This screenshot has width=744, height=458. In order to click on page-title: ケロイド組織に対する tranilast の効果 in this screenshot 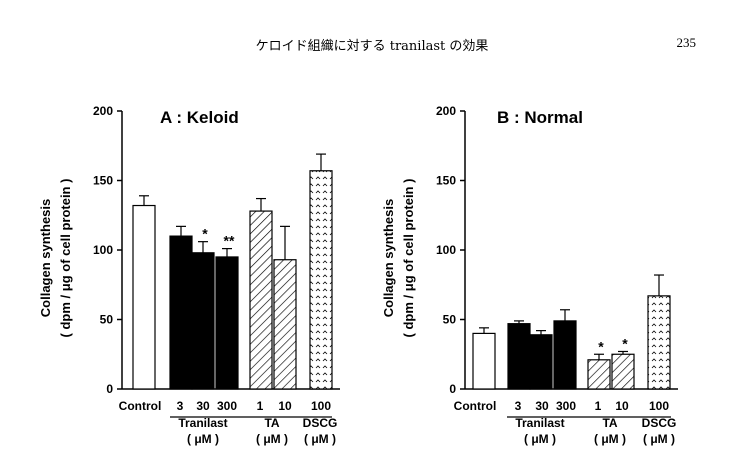, I will do `click(372, 46)`.